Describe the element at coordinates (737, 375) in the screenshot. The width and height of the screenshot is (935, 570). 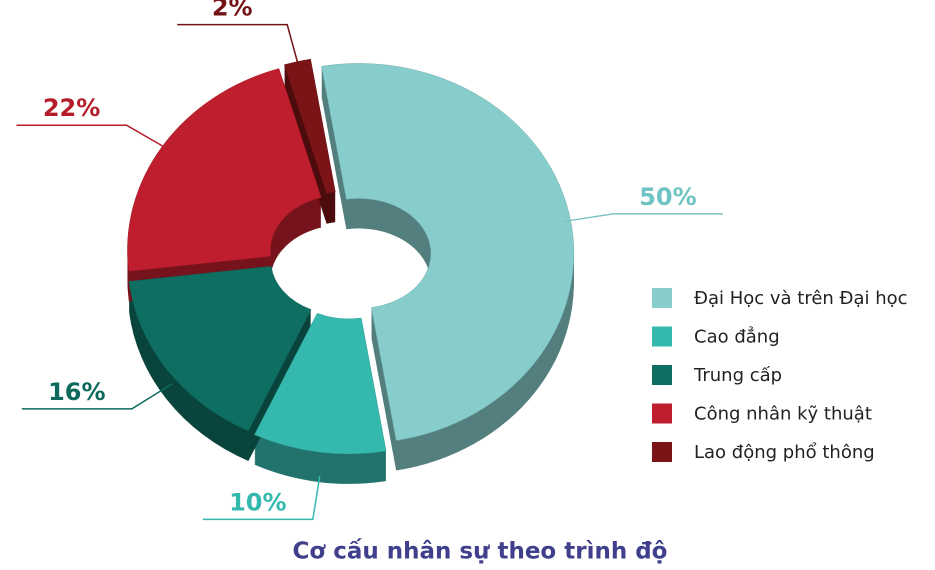
I see `legend-label: Trung cấp` at that location.